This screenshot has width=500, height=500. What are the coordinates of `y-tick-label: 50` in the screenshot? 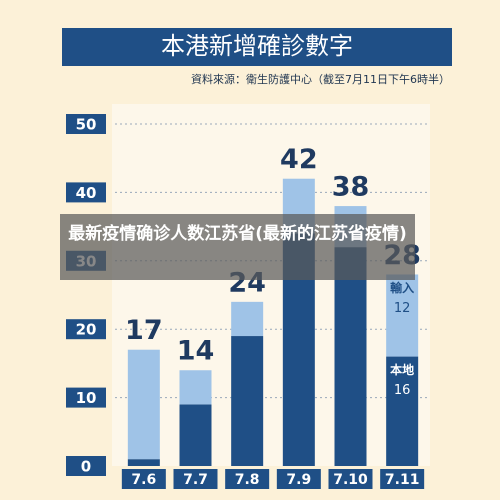 It's located at (86, 125).